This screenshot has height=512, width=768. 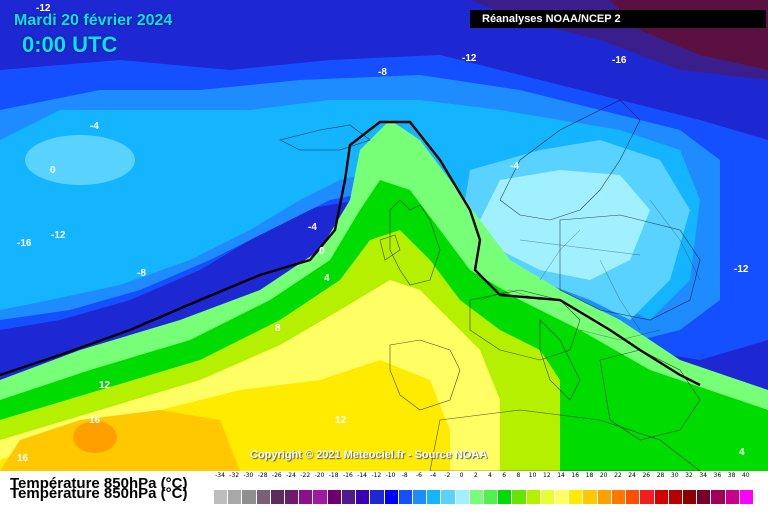 I want to click on scale-swatches, so click(x=484, y=497).